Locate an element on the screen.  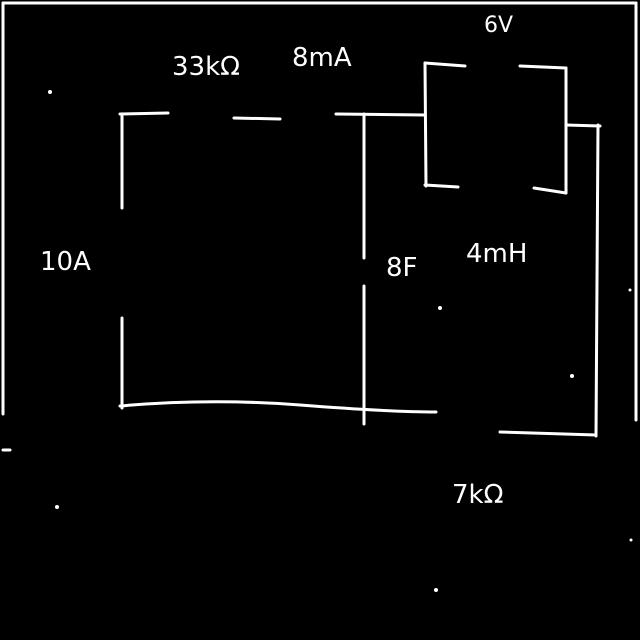
label-33k: 33kΩ is located at coordinates (206, 67).